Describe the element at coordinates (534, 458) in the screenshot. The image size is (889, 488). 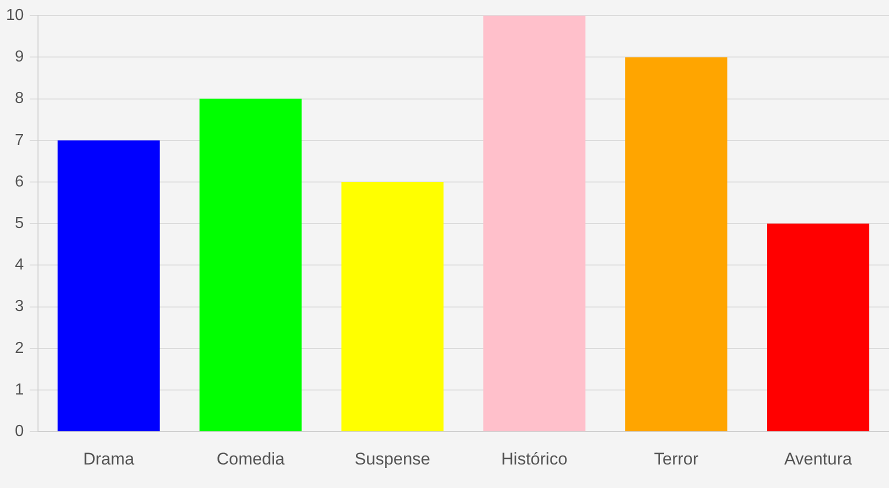
I see `x-tick-label: Histórico` at that location.